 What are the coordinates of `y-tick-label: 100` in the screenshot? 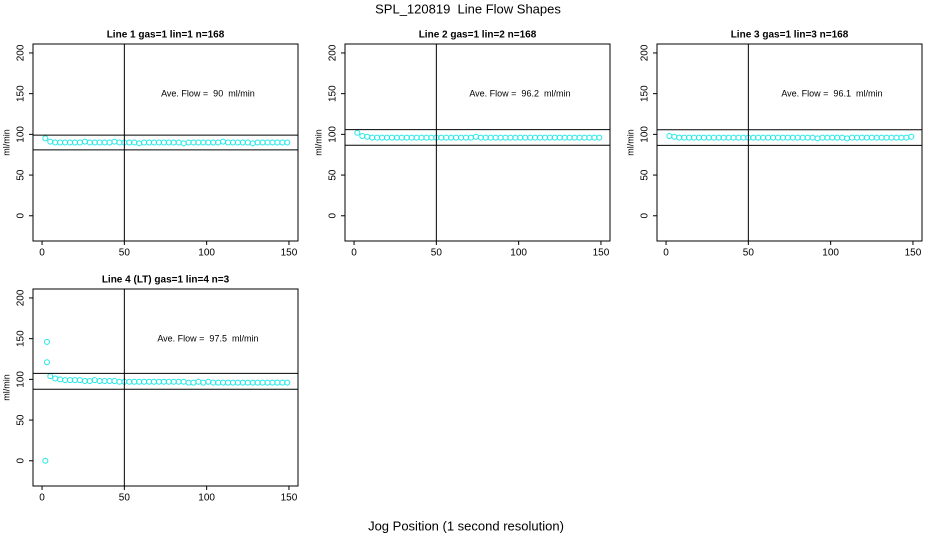 It's located at (21, 379).